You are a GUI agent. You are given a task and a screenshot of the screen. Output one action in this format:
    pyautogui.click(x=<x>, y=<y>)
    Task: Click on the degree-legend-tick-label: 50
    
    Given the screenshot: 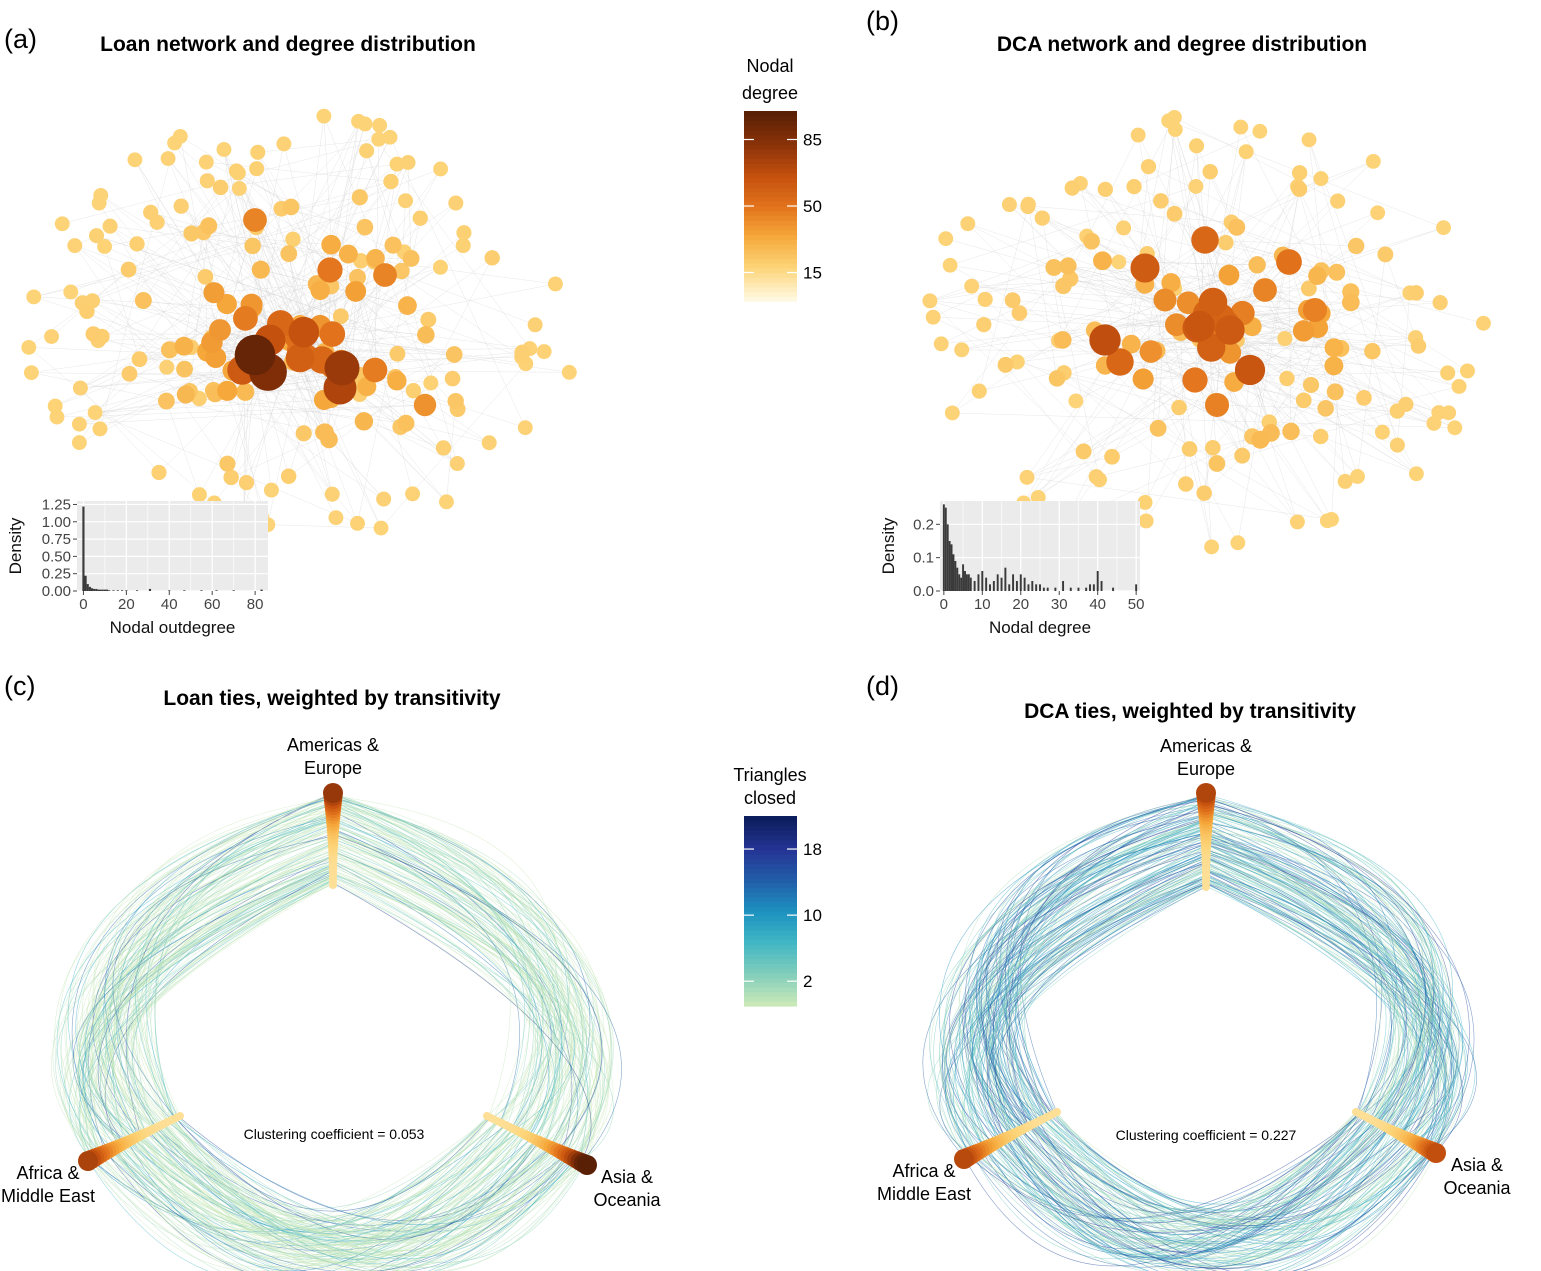 What is the action you would take?
    pyautogui.click(x=812, y=206)
    